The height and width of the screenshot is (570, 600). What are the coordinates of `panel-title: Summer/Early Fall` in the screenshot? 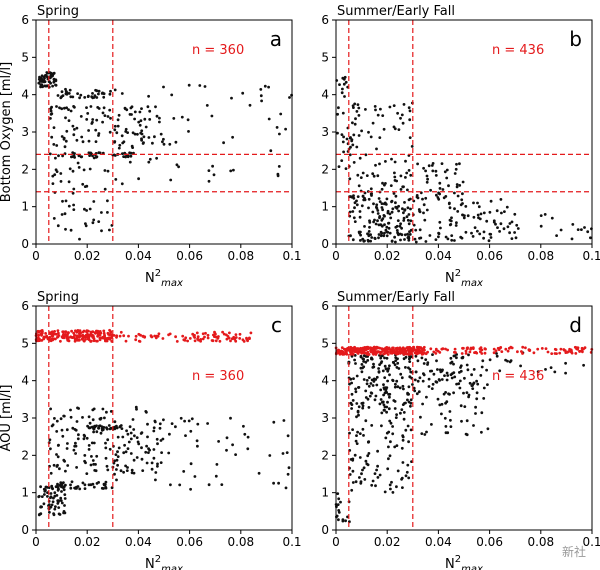 It's located at (396, 297).